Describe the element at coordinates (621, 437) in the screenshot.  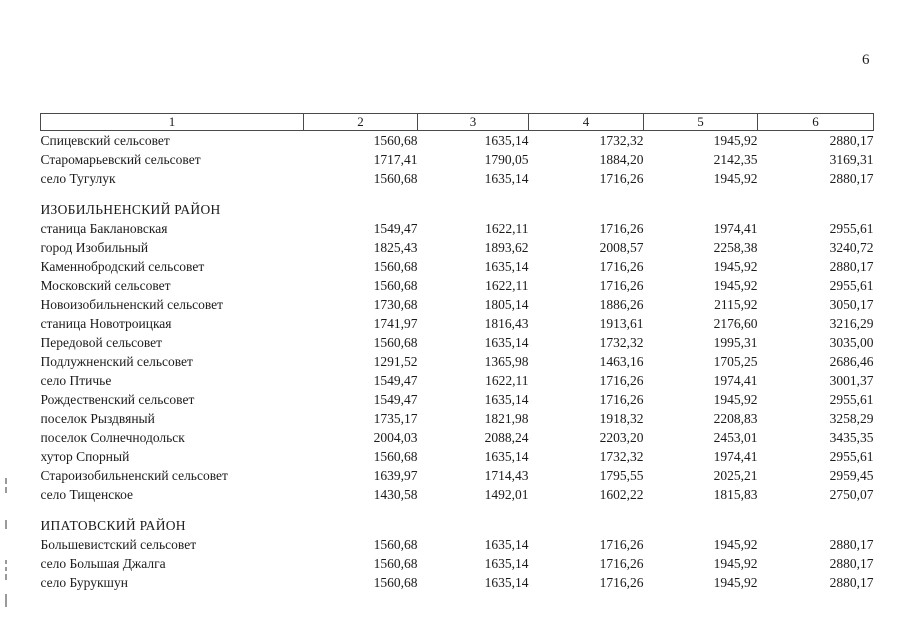
I see `value-cell: 2203,20` at that location.